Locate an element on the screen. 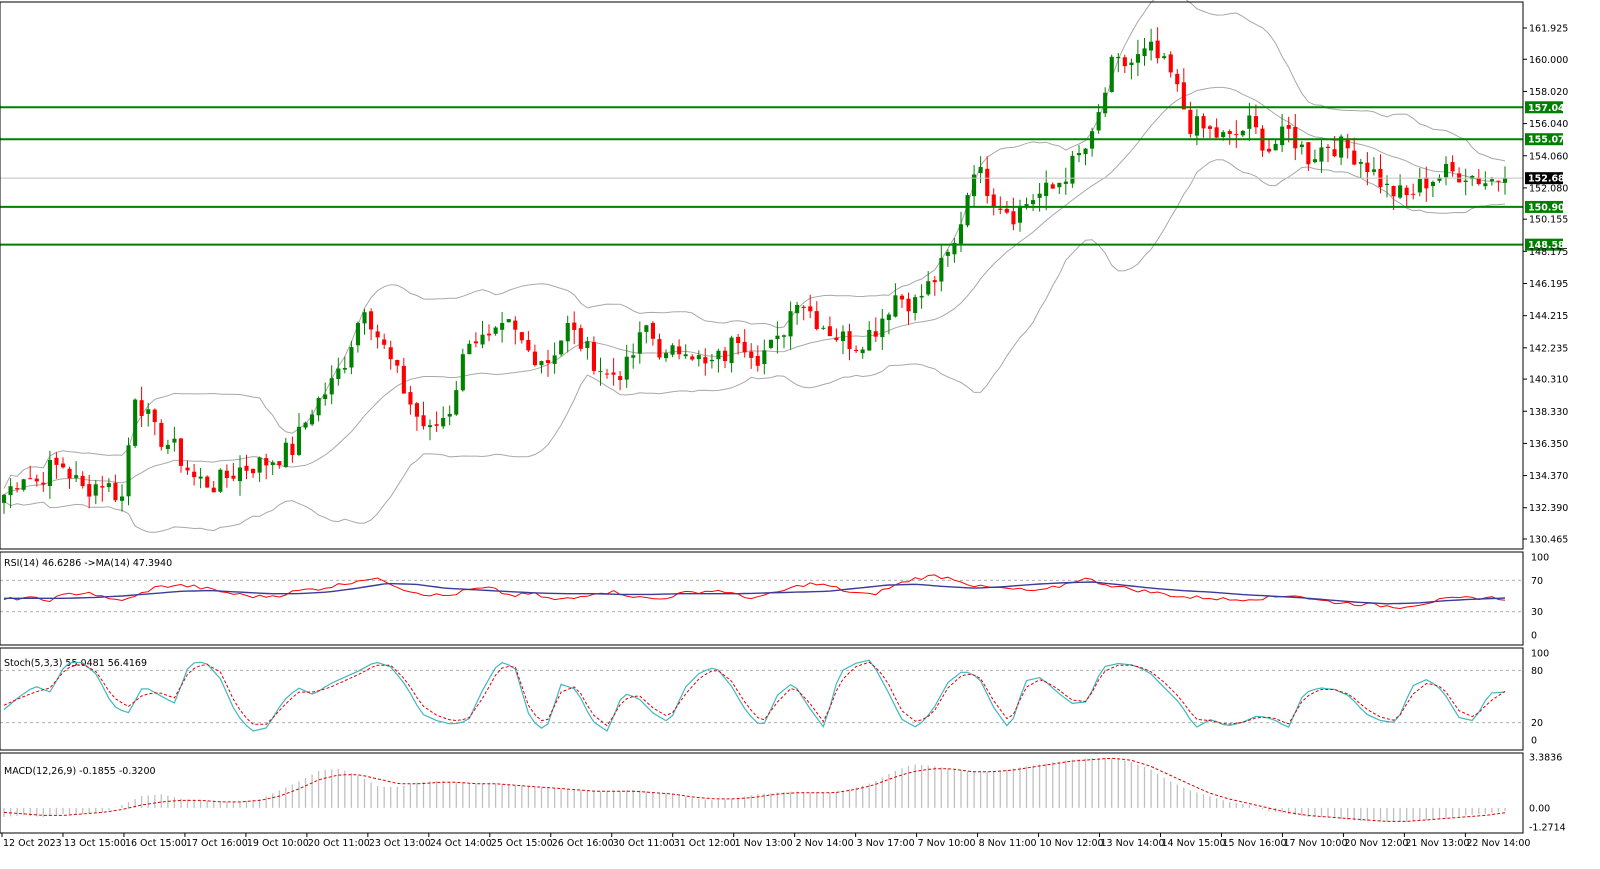 The height and width of the screenshot is (869, 1600). stochastic-main-line is located at coordinates (754, 695).